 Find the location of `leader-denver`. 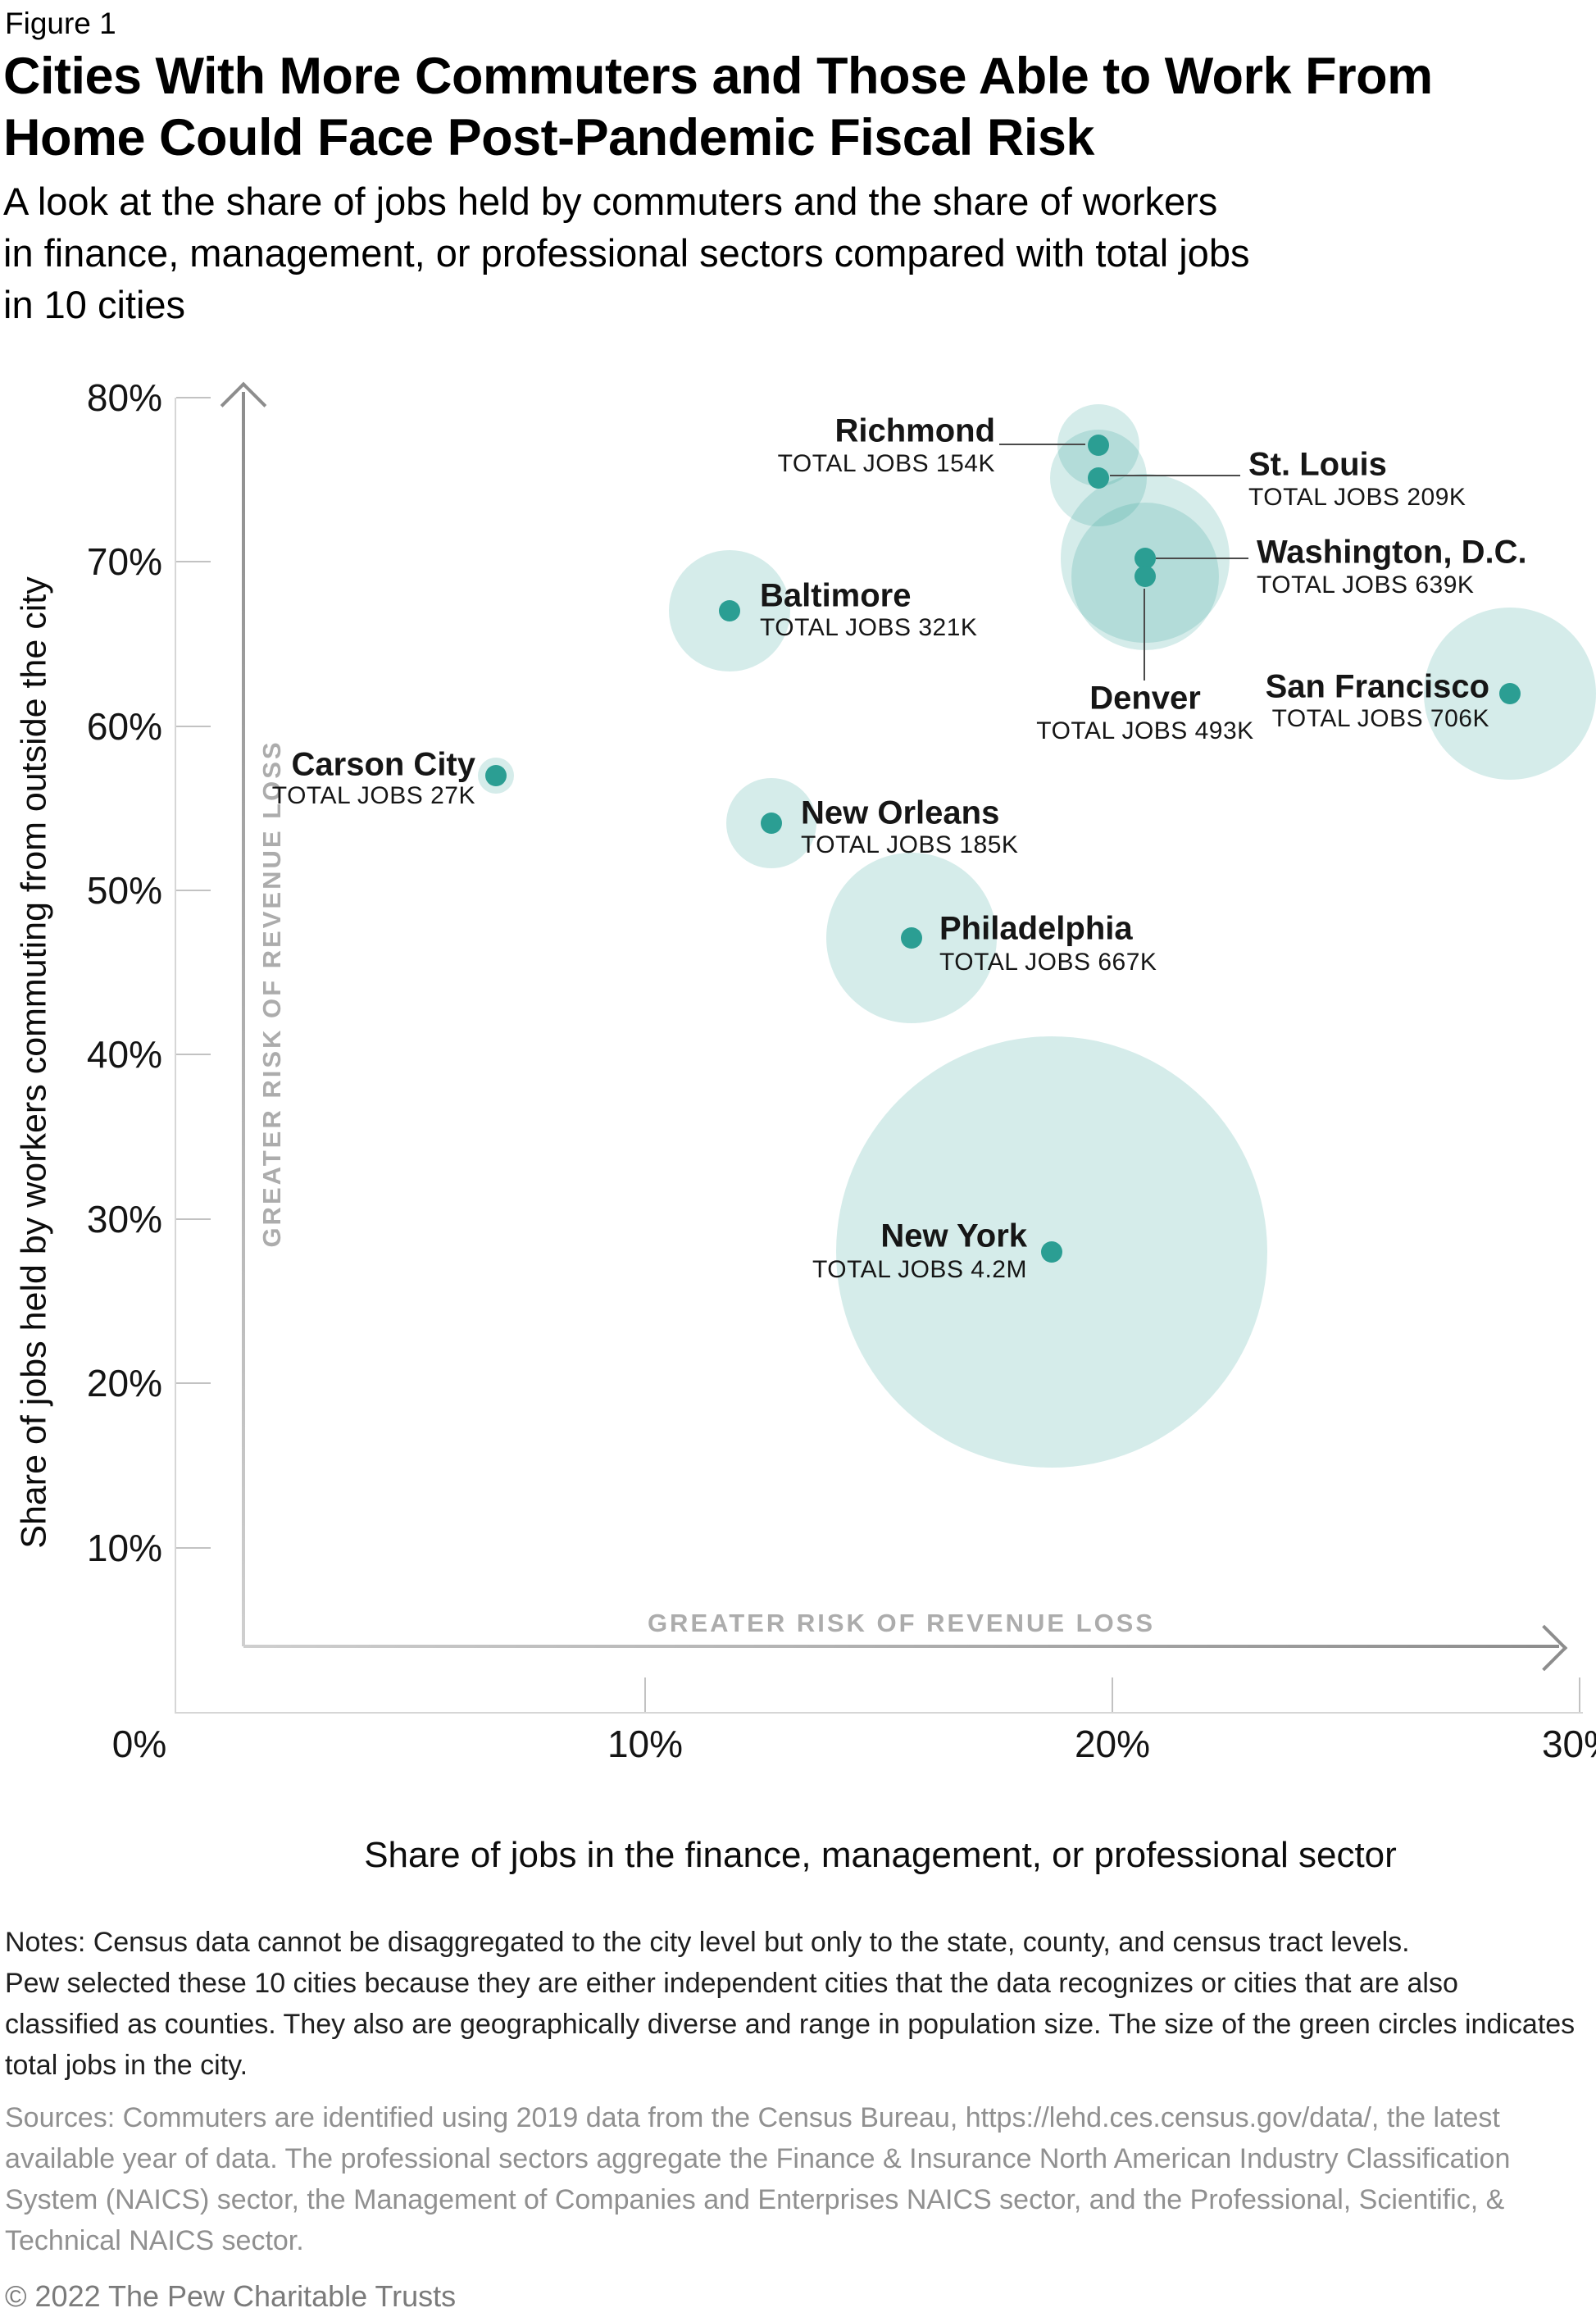

leader-denver is located at coordinates (1144, 635).